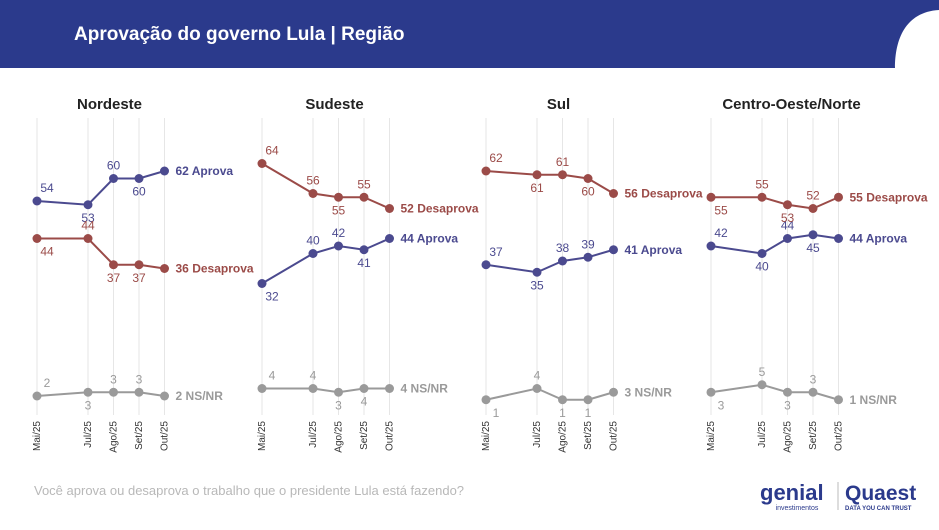  What do you see at coordinates (183, 269) in the screenshot?
I see `end-value: 36` at bounding box center [183, 269].